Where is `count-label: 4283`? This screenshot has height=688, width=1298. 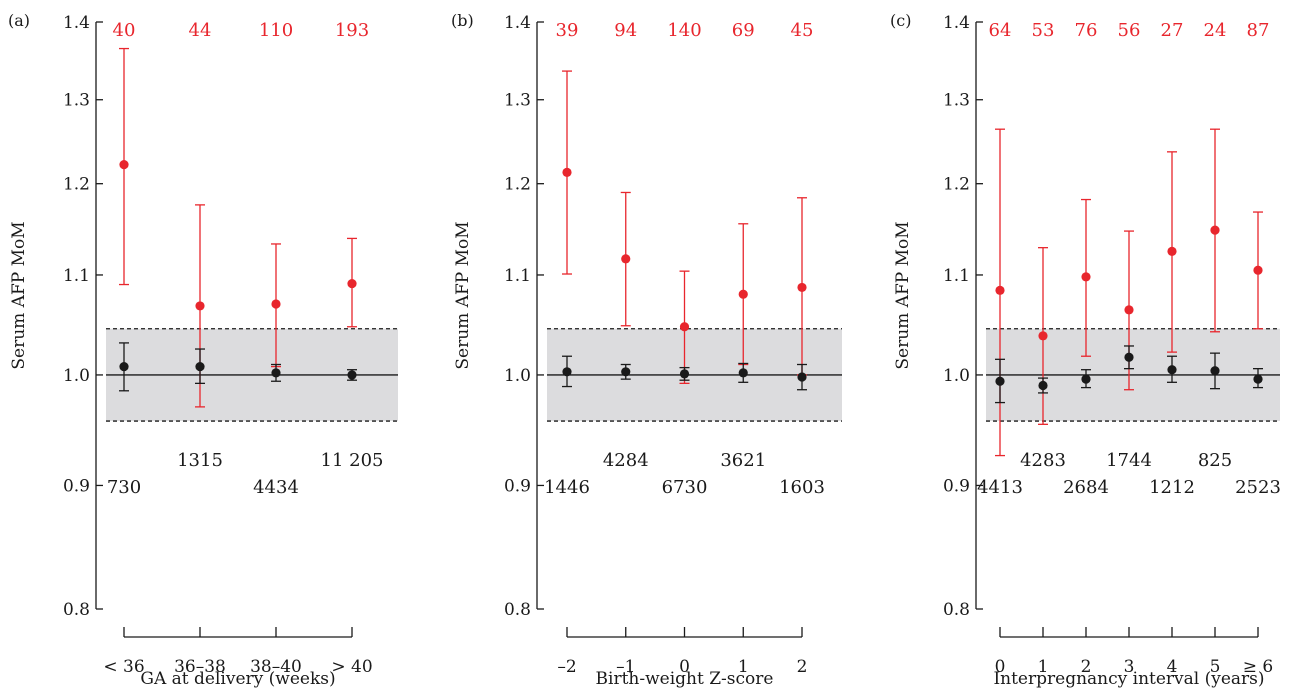
count-label: 4283 is located at coordinates (1043, 460).